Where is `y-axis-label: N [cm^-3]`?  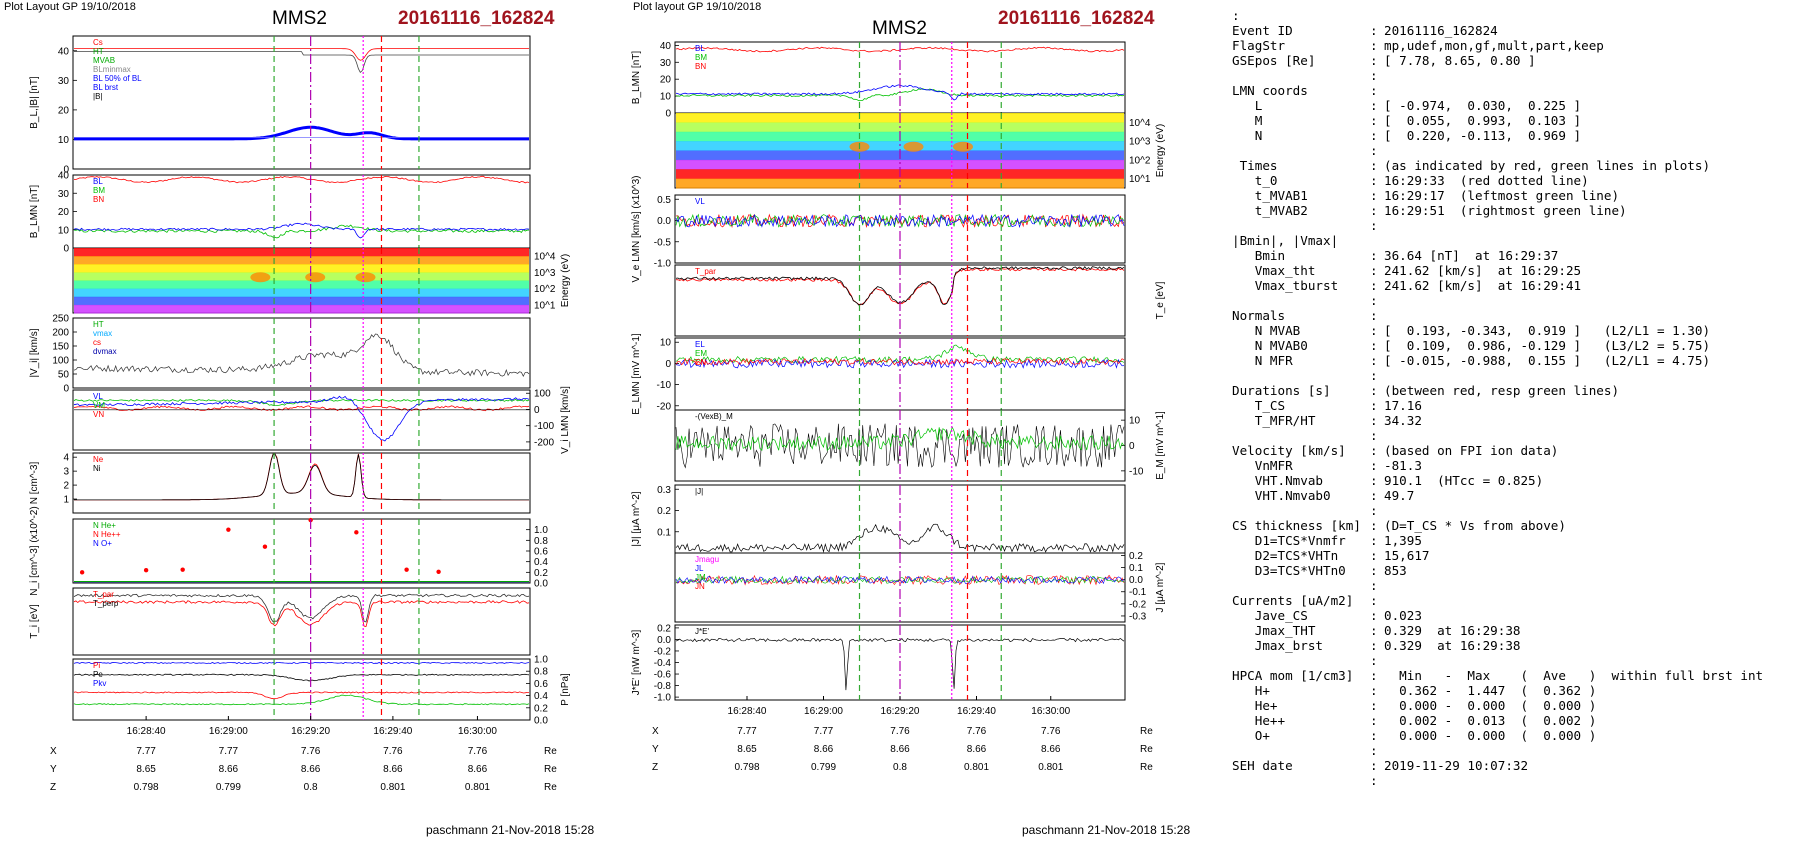
y-axis-label: N [cm^-3] is located at coordinates (34, 483).